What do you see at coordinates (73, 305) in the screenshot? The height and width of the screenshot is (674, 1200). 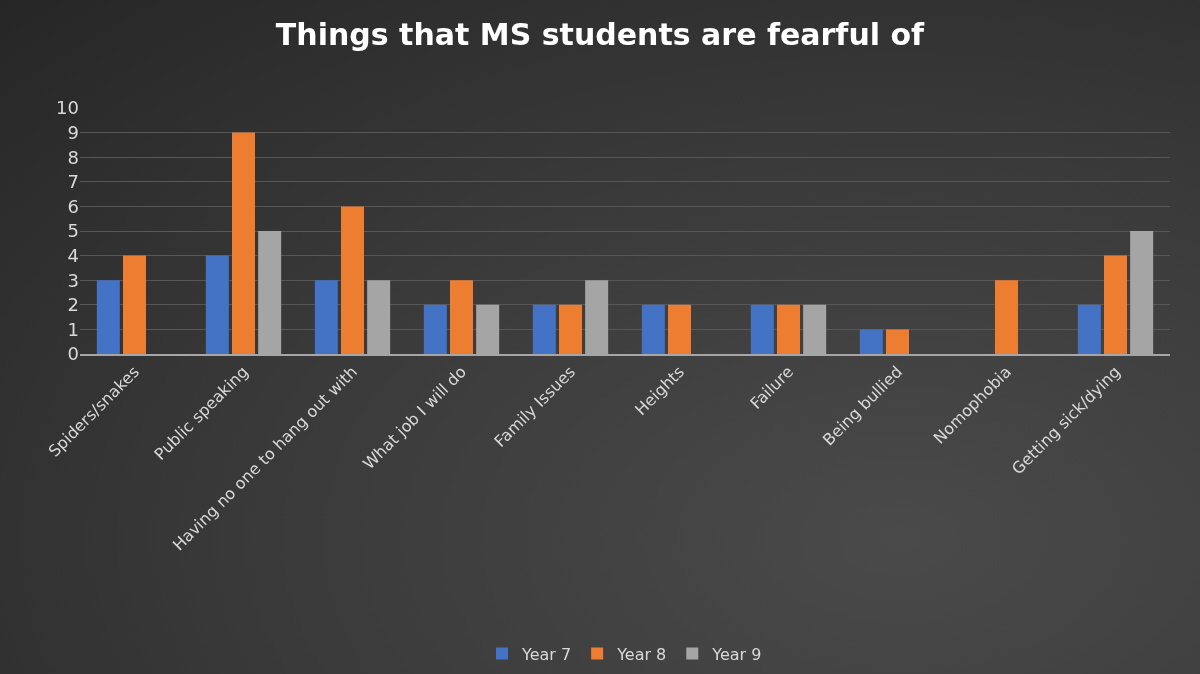 I see `y-tick-label: 2` at bounding box center [73, 305].